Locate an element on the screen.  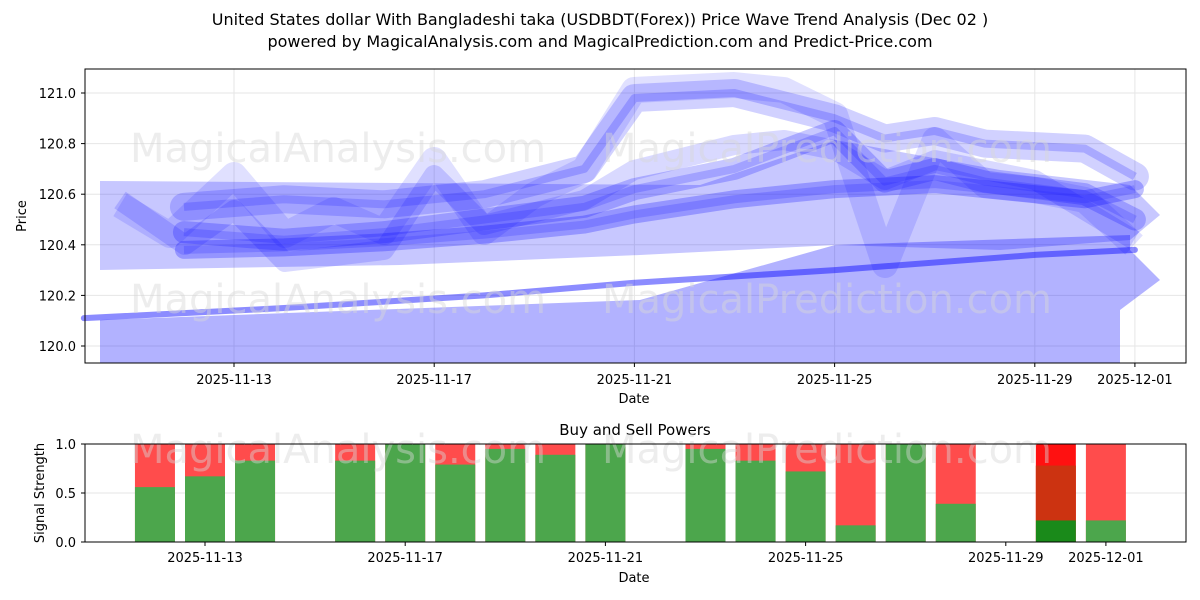
price-x-axis-label: Date is located at coordinates (633, 399).